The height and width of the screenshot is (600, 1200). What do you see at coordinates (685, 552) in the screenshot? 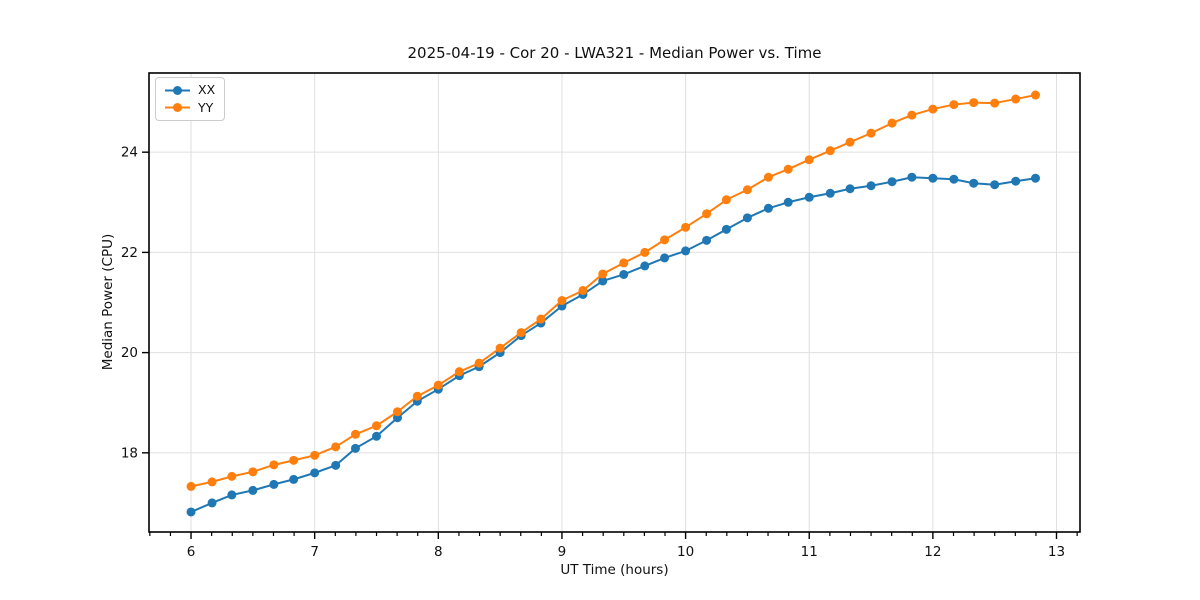
I see `x-tick-label: 10` at bounding box center [685, 552].